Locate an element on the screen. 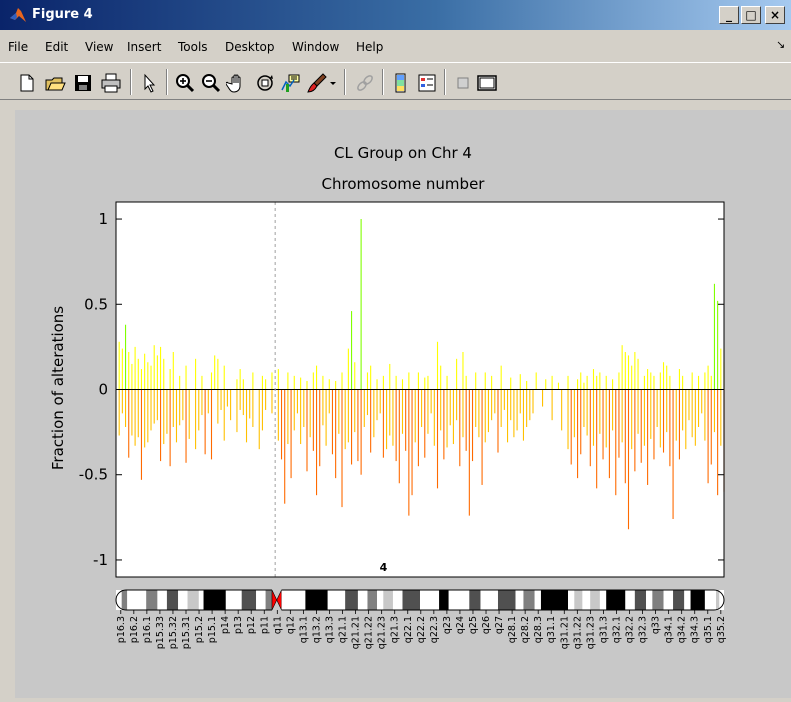  dropdown-arrow-icon is located at coordinates (333, 83).